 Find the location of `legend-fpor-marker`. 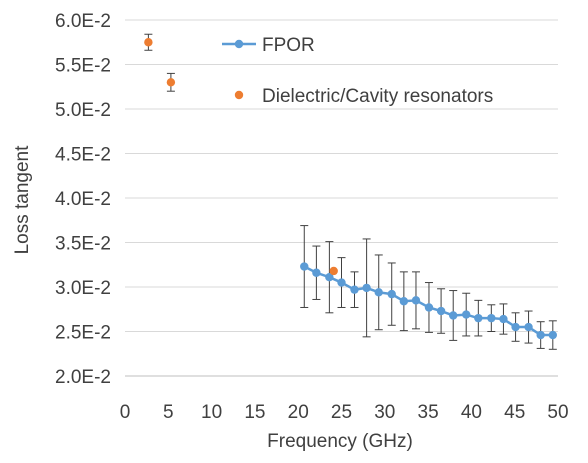

legend-fpor-marker is located at coordinates (239, 44).